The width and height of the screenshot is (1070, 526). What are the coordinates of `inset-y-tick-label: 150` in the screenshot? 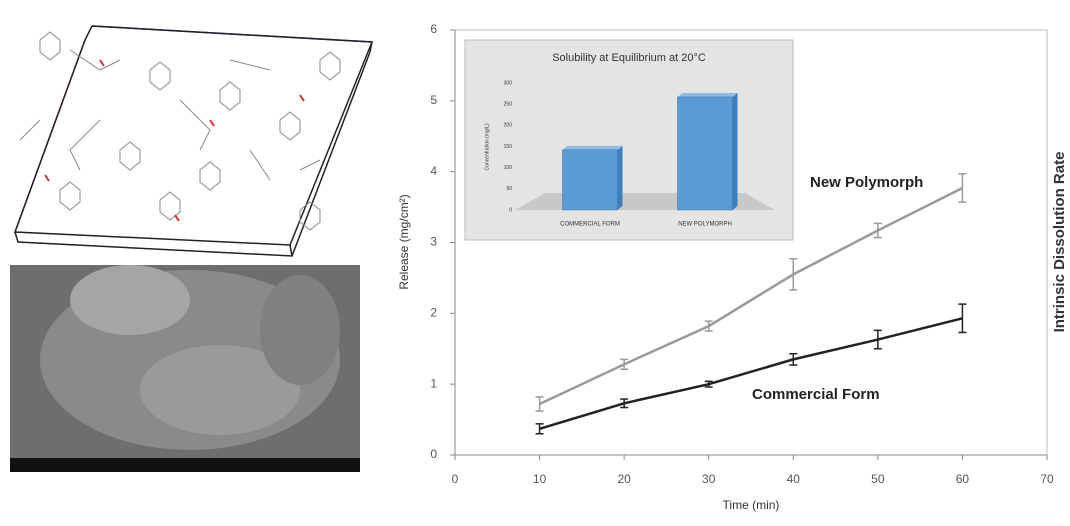 It's located at (508, 147).